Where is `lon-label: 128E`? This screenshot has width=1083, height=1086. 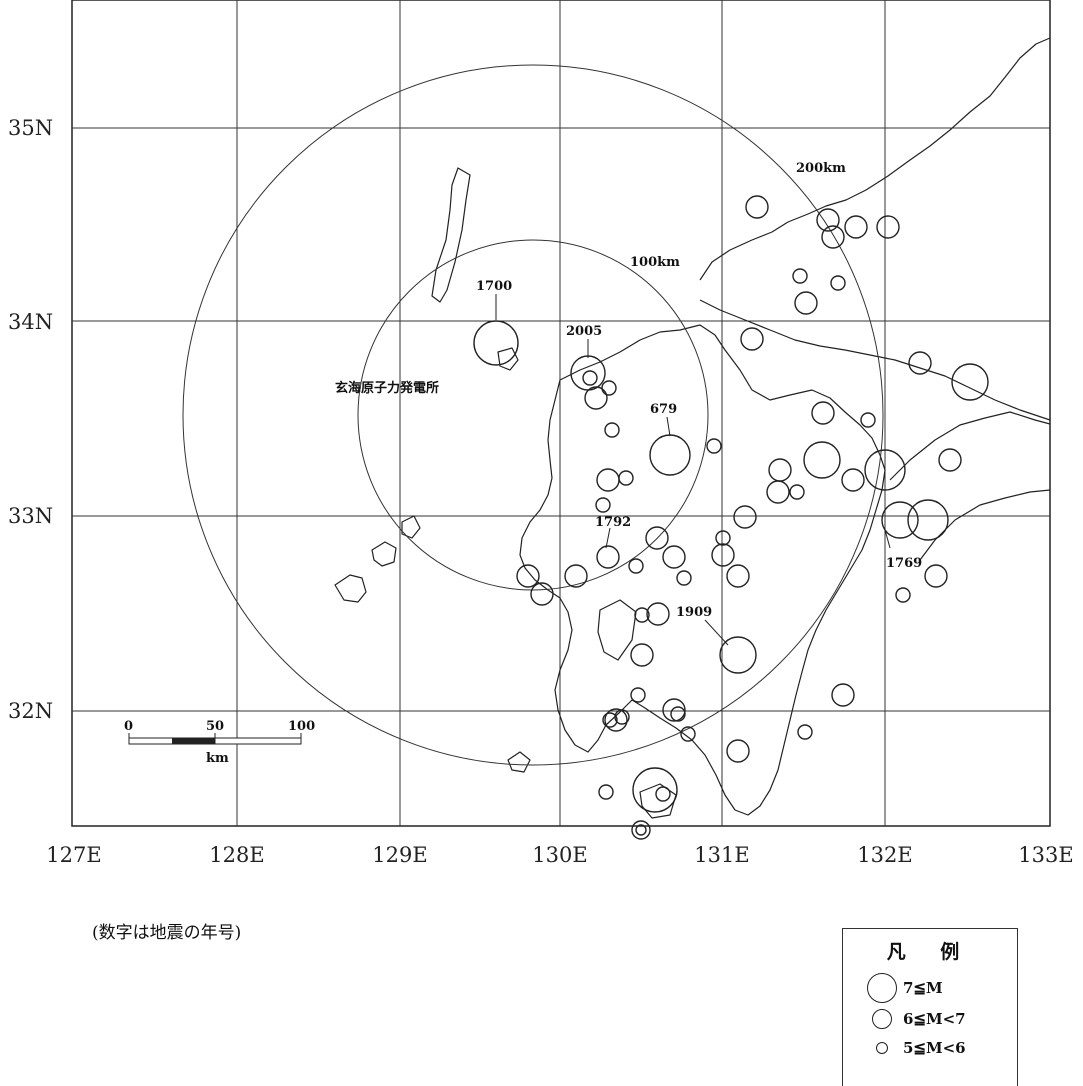
lon-label: 128E is located at coordinates (236, 855).